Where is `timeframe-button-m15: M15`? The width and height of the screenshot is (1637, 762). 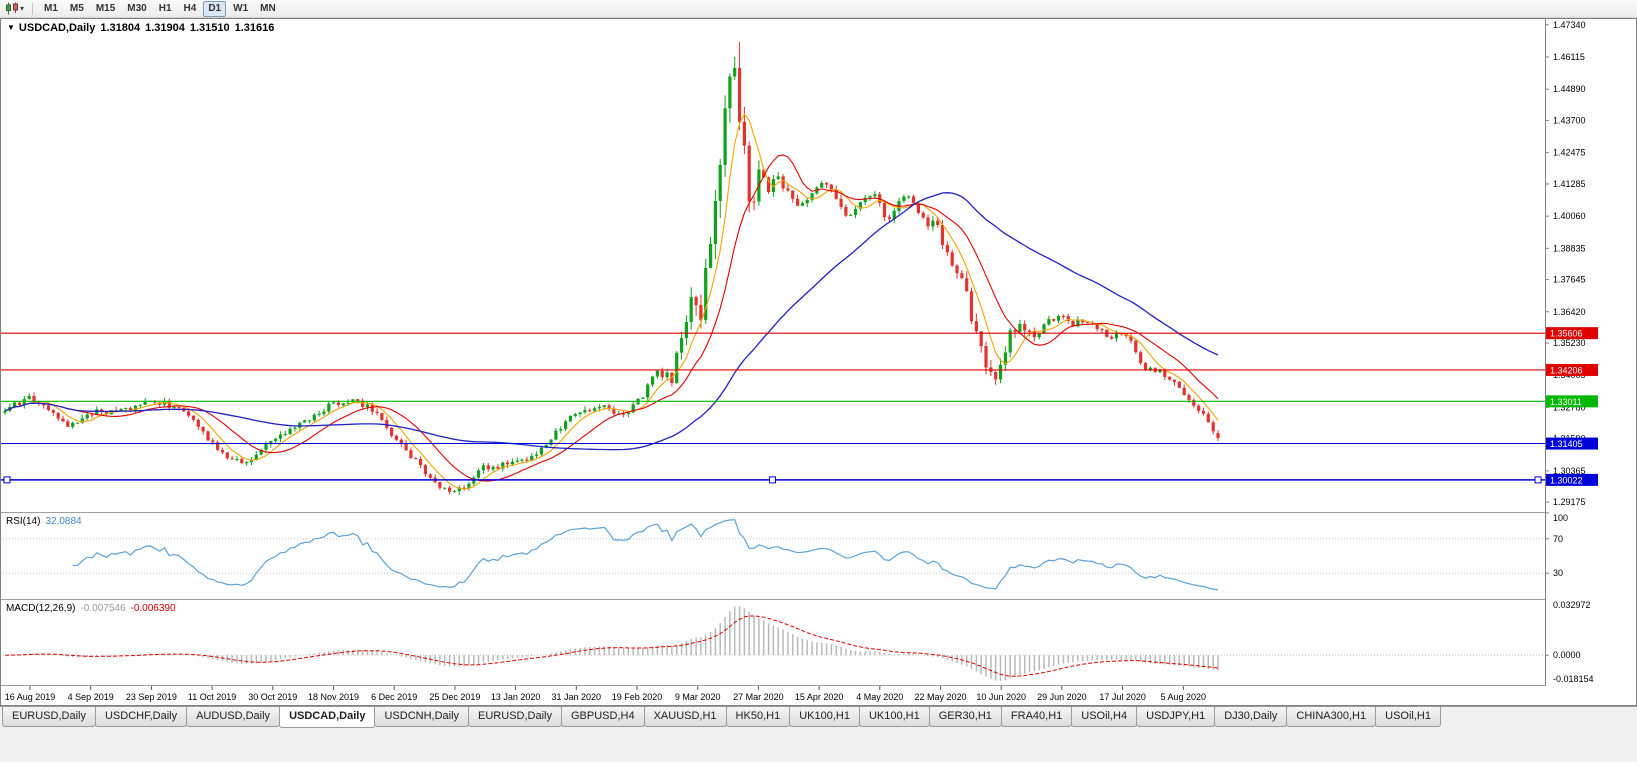
timeframe-button-m15: M15 is located at coordinates (105, 8).